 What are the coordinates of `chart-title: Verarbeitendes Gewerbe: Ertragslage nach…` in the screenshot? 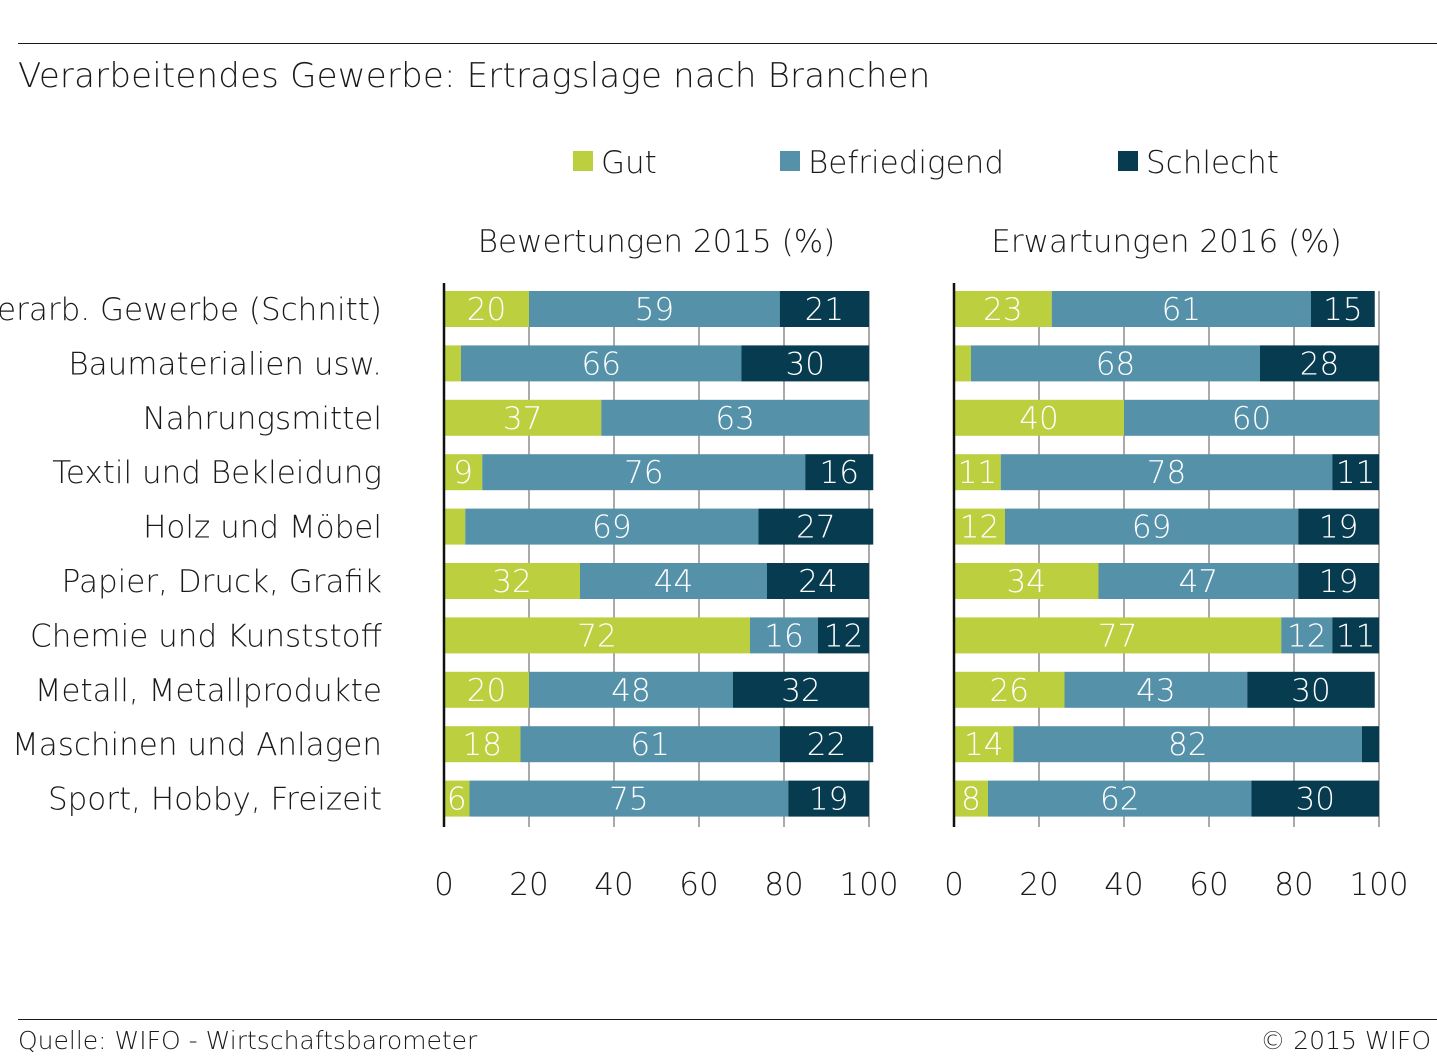 It's located at (474, 76).